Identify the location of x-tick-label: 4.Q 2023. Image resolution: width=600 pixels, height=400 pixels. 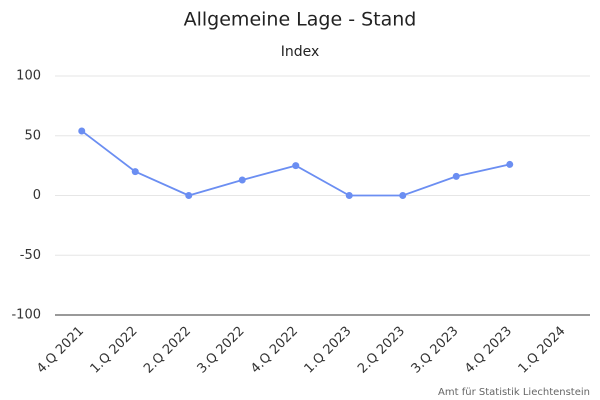
(488, 350).